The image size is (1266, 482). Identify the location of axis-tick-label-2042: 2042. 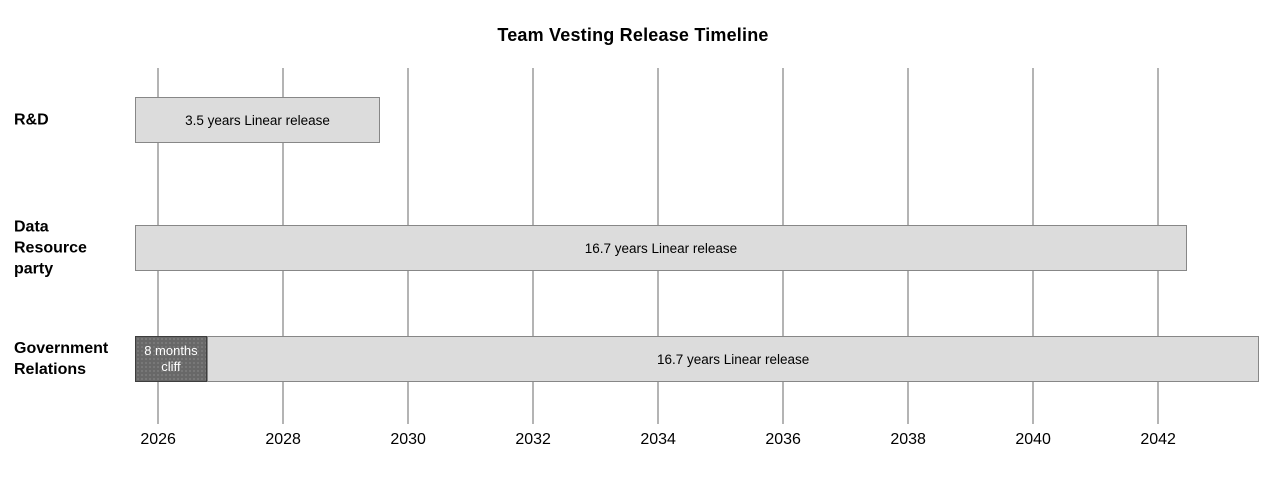
(1158, 439).